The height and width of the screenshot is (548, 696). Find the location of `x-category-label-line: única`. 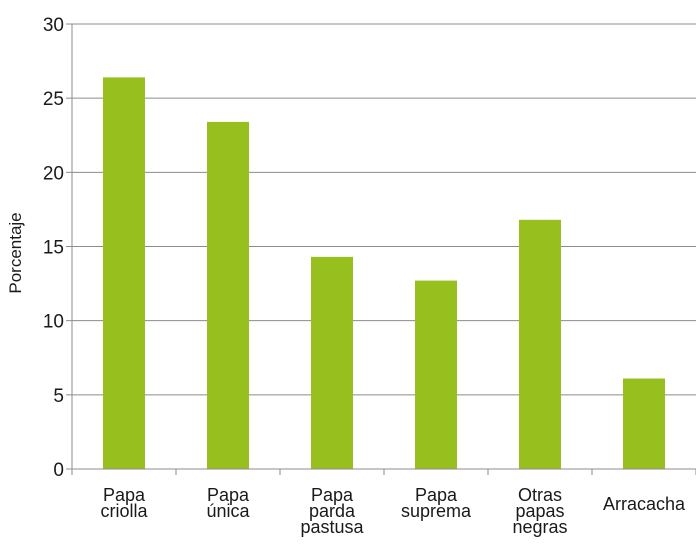

x-category-label-line: única is located at coordinates (228, 511).